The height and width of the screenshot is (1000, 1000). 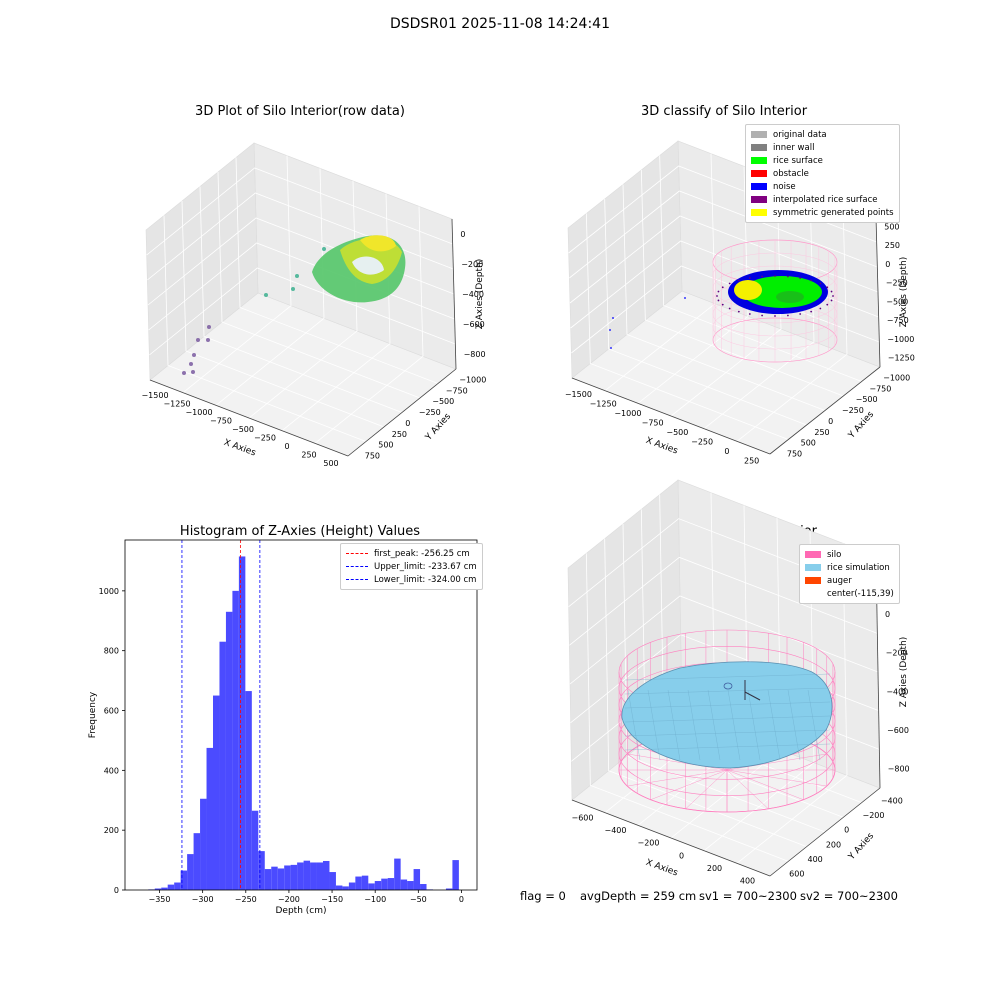 I want to click on p2-z-tick: −750, so click(x=898, y=320).